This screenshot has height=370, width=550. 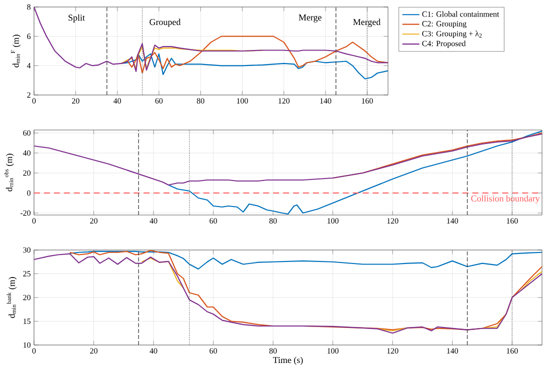 What do you see at coordinates (505, 199) in the screenshot?
I see `ref-line-label: Collision boundary` at bounding box center [505, 199].